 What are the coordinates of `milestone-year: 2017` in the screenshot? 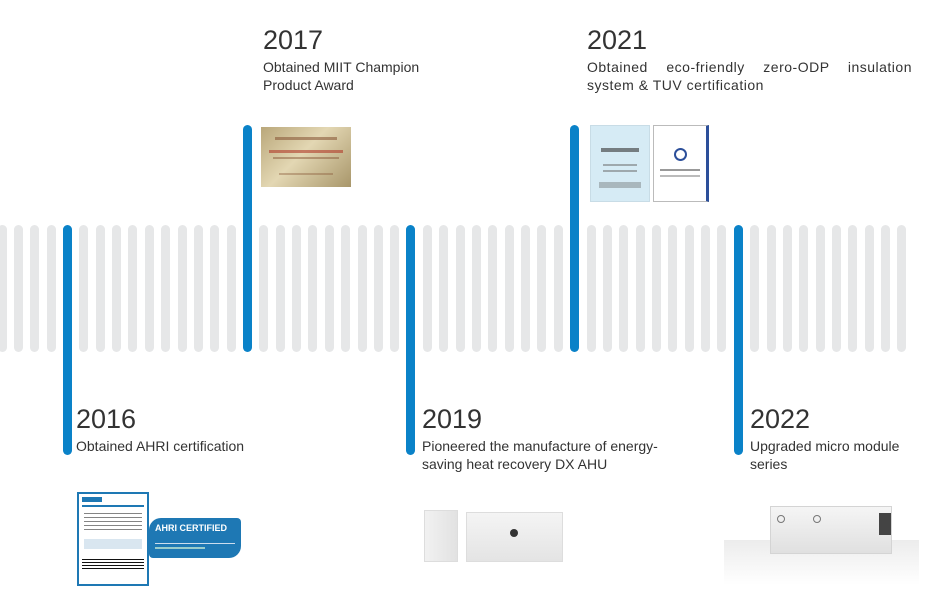 It's located at (293, 40).